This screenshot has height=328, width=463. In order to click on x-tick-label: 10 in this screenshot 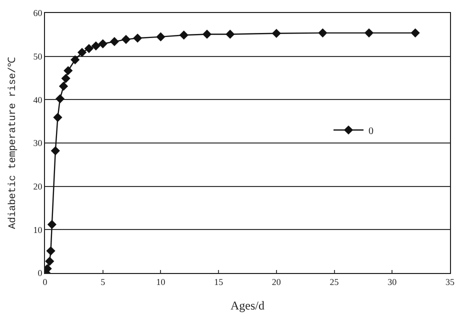, I will do `click(161, 281)`.